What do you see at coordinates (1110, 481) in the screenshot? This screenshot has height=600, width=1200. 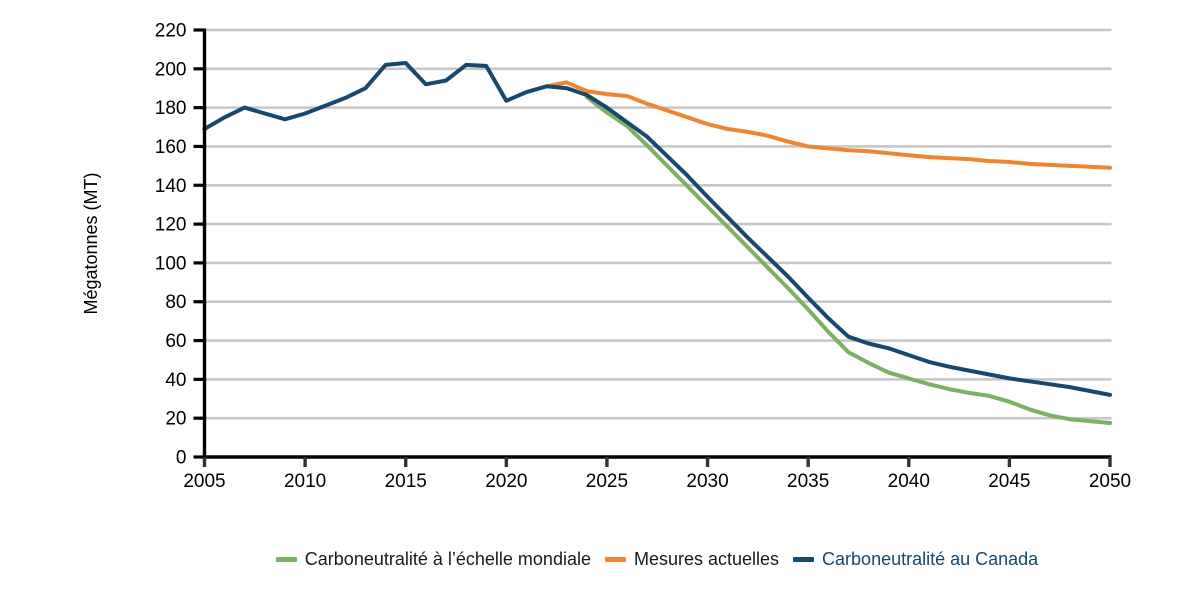 I see `x-tick-label-2050: 2050` at bounding box center [1110, 481].